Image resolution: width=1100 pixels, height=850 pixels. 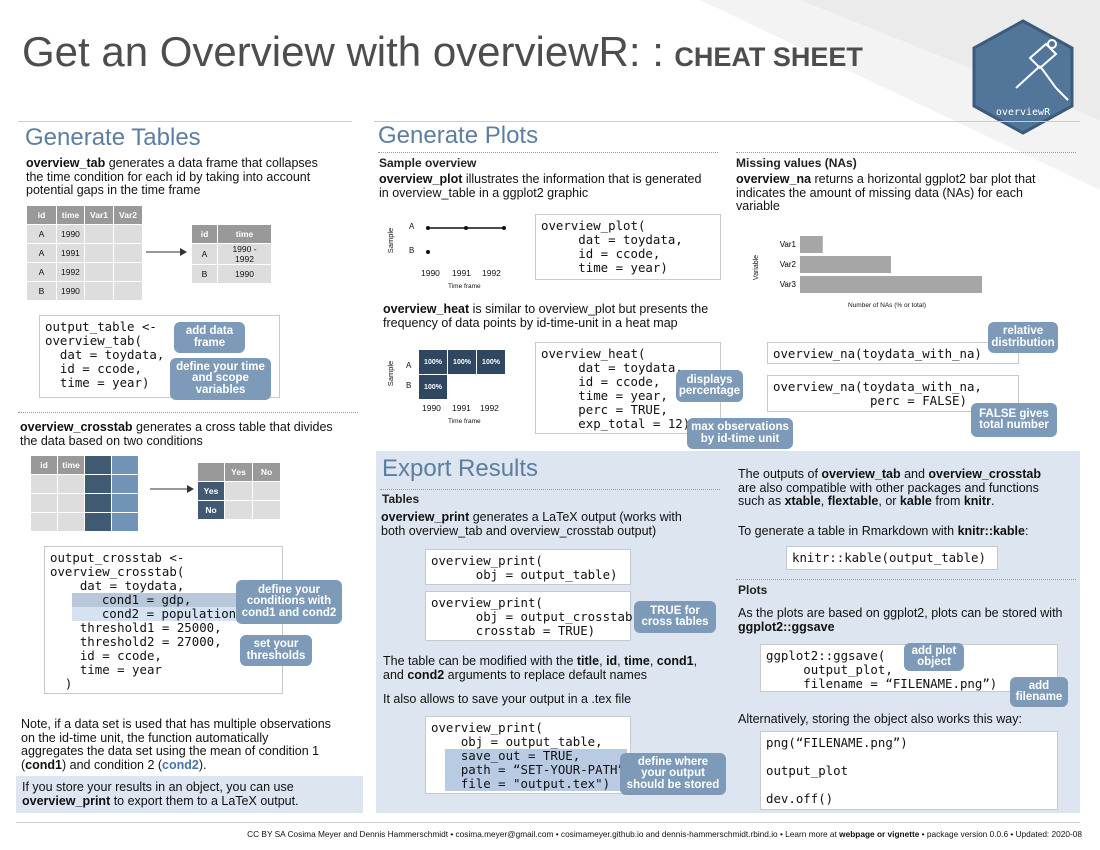 What do you see at coordinates (113, 137) in the screenshot?
I see `generate-tables-heading: Generate Tables` at bounding box center [113, 137].